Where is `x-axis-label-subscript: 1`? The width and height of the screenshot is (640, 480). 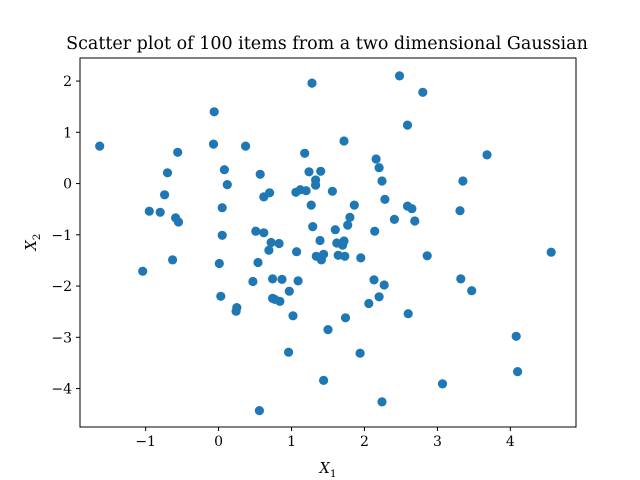 x-axis-label-subscript: 1 is located at coordinates (333, 474).